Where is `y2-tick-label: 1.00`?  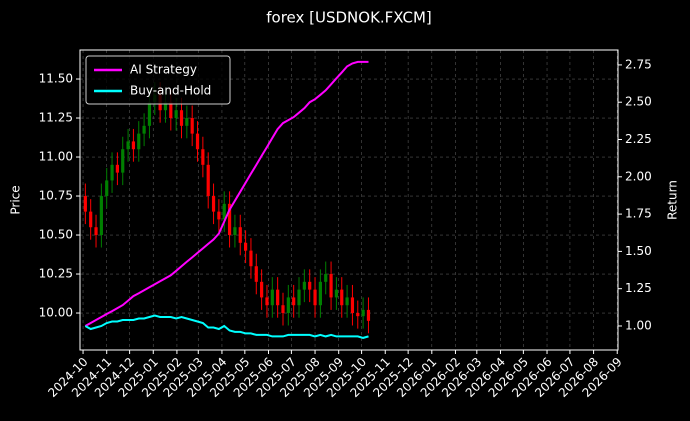 y2-tick-label: 1.00 is located at coordinates (638, 325).